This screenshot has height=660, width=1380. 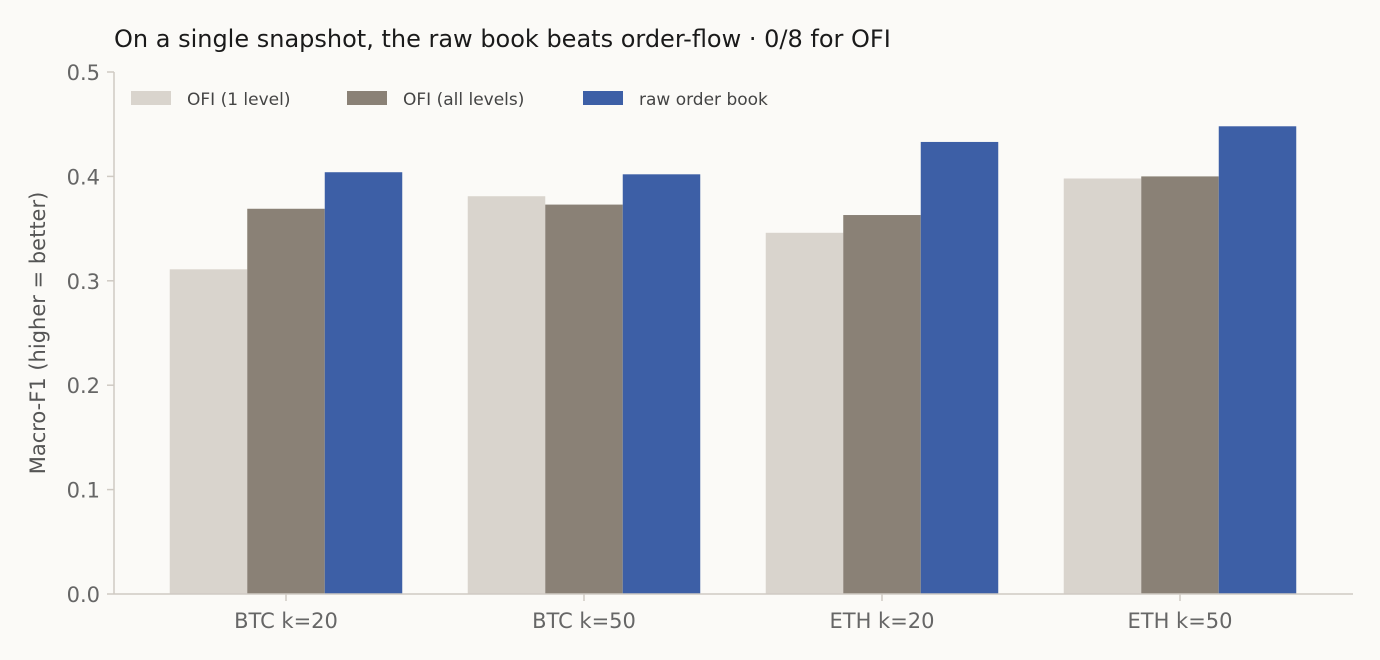 What do you see at coordinates (239, 100) in the screenshot?
I see `legend-label: OFI (1 level)` at bounding box center [239, 100].